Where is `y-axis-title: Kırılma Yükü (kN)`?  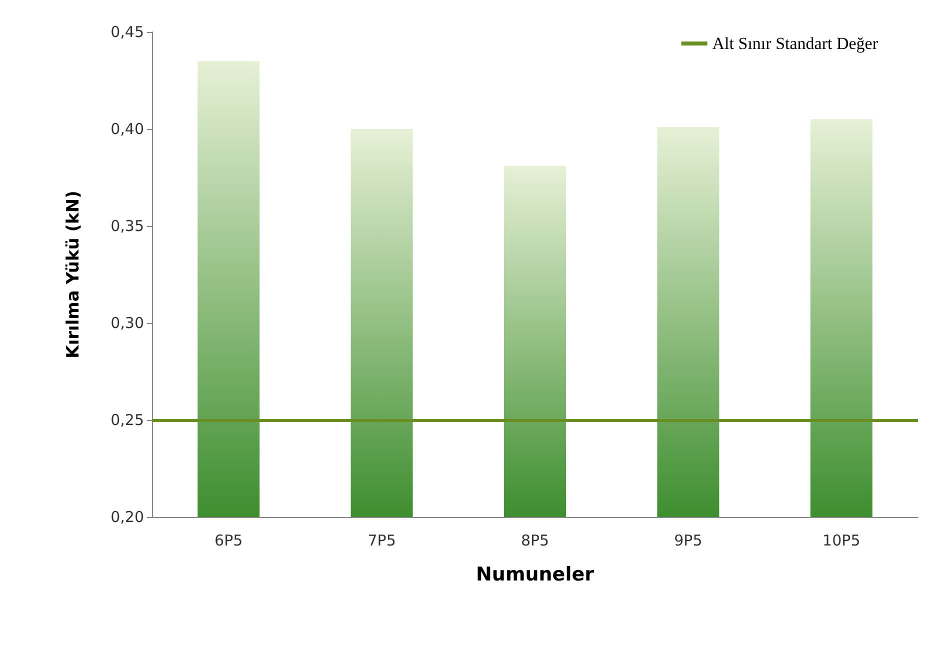 y-axis-title: Kırılma Yükü (kN) is located at coordinates (74, 274).